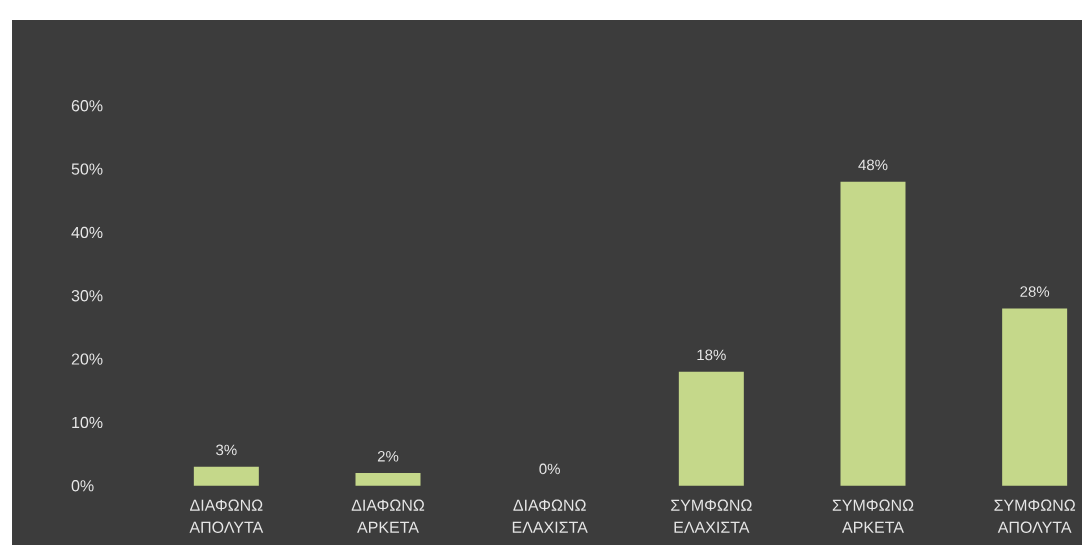 This screenshot has width=1088, height=551. Describe the element at coordinates (87, 359) in the screenshot. I see `y-tick-label: 20%` at that location.